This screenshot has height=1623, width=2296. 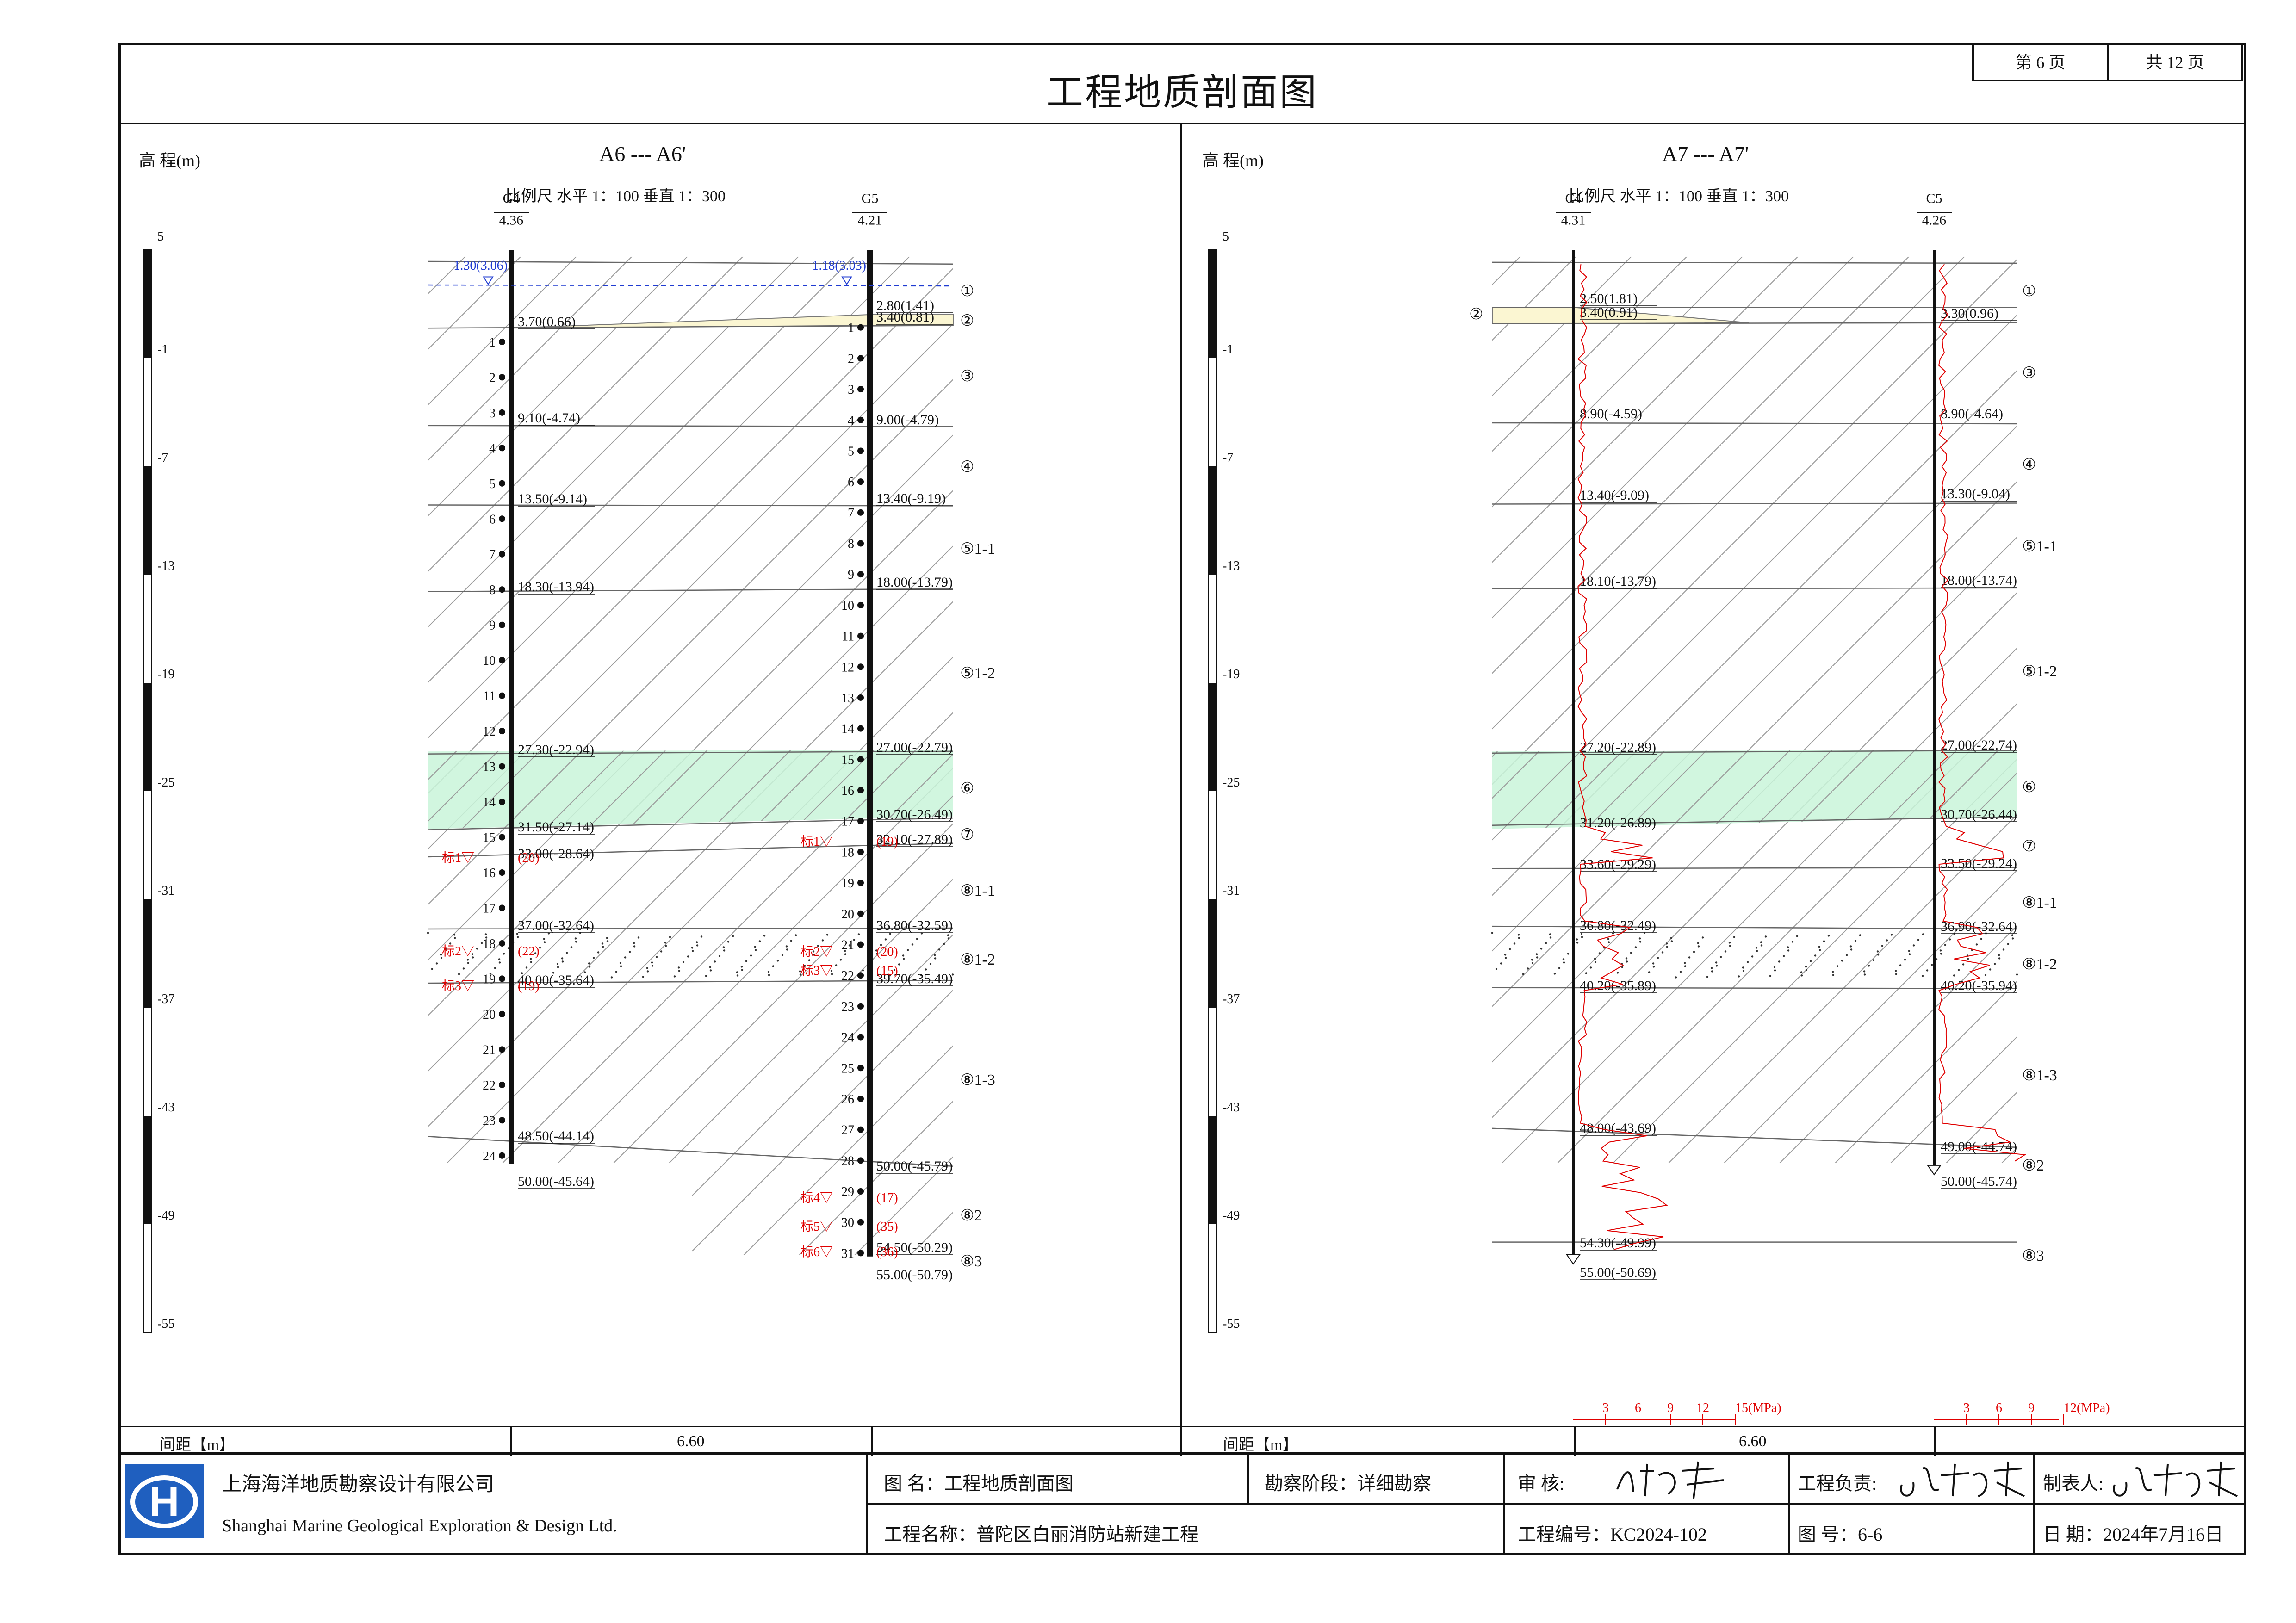 What do you see at coordinates (490, 767) in the screenshot?
I see `sample-number: 13` at bounding box center [490, 767].